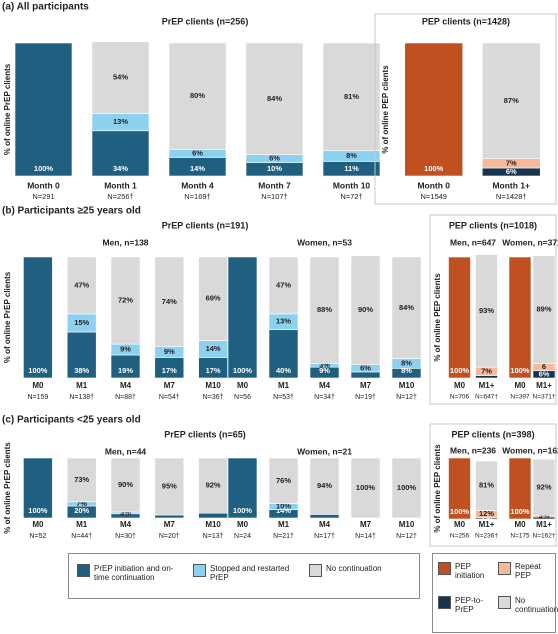 Image resolution: width=558 pixels, height=634 pixels. What do you see at coordinates (283, 370) in the screenshot?
I see `value-label: 40%` at bounding box center [283, 370].